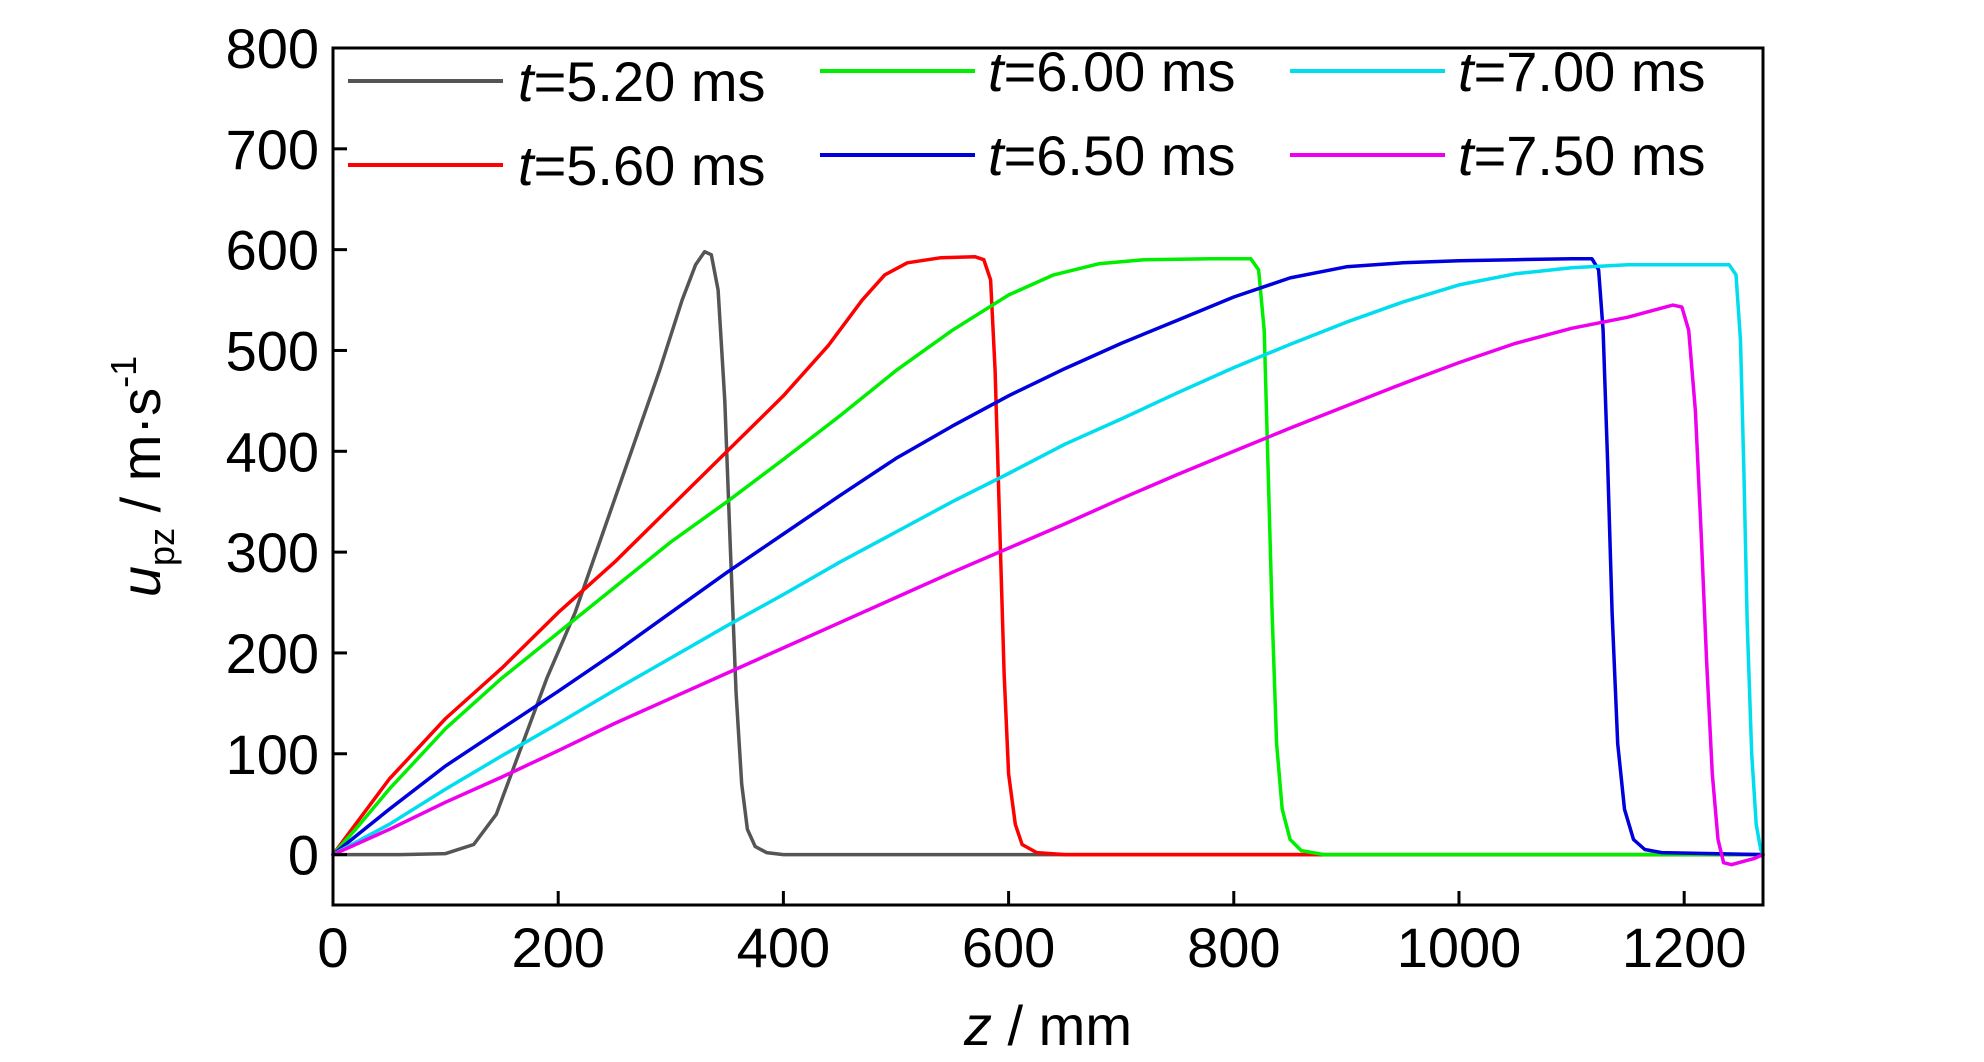 This screenshot has height=1062, width=1984. Describe the element at coordinates (272, 149) in the screenshot. I see `y-tick-label: 700` at that location.